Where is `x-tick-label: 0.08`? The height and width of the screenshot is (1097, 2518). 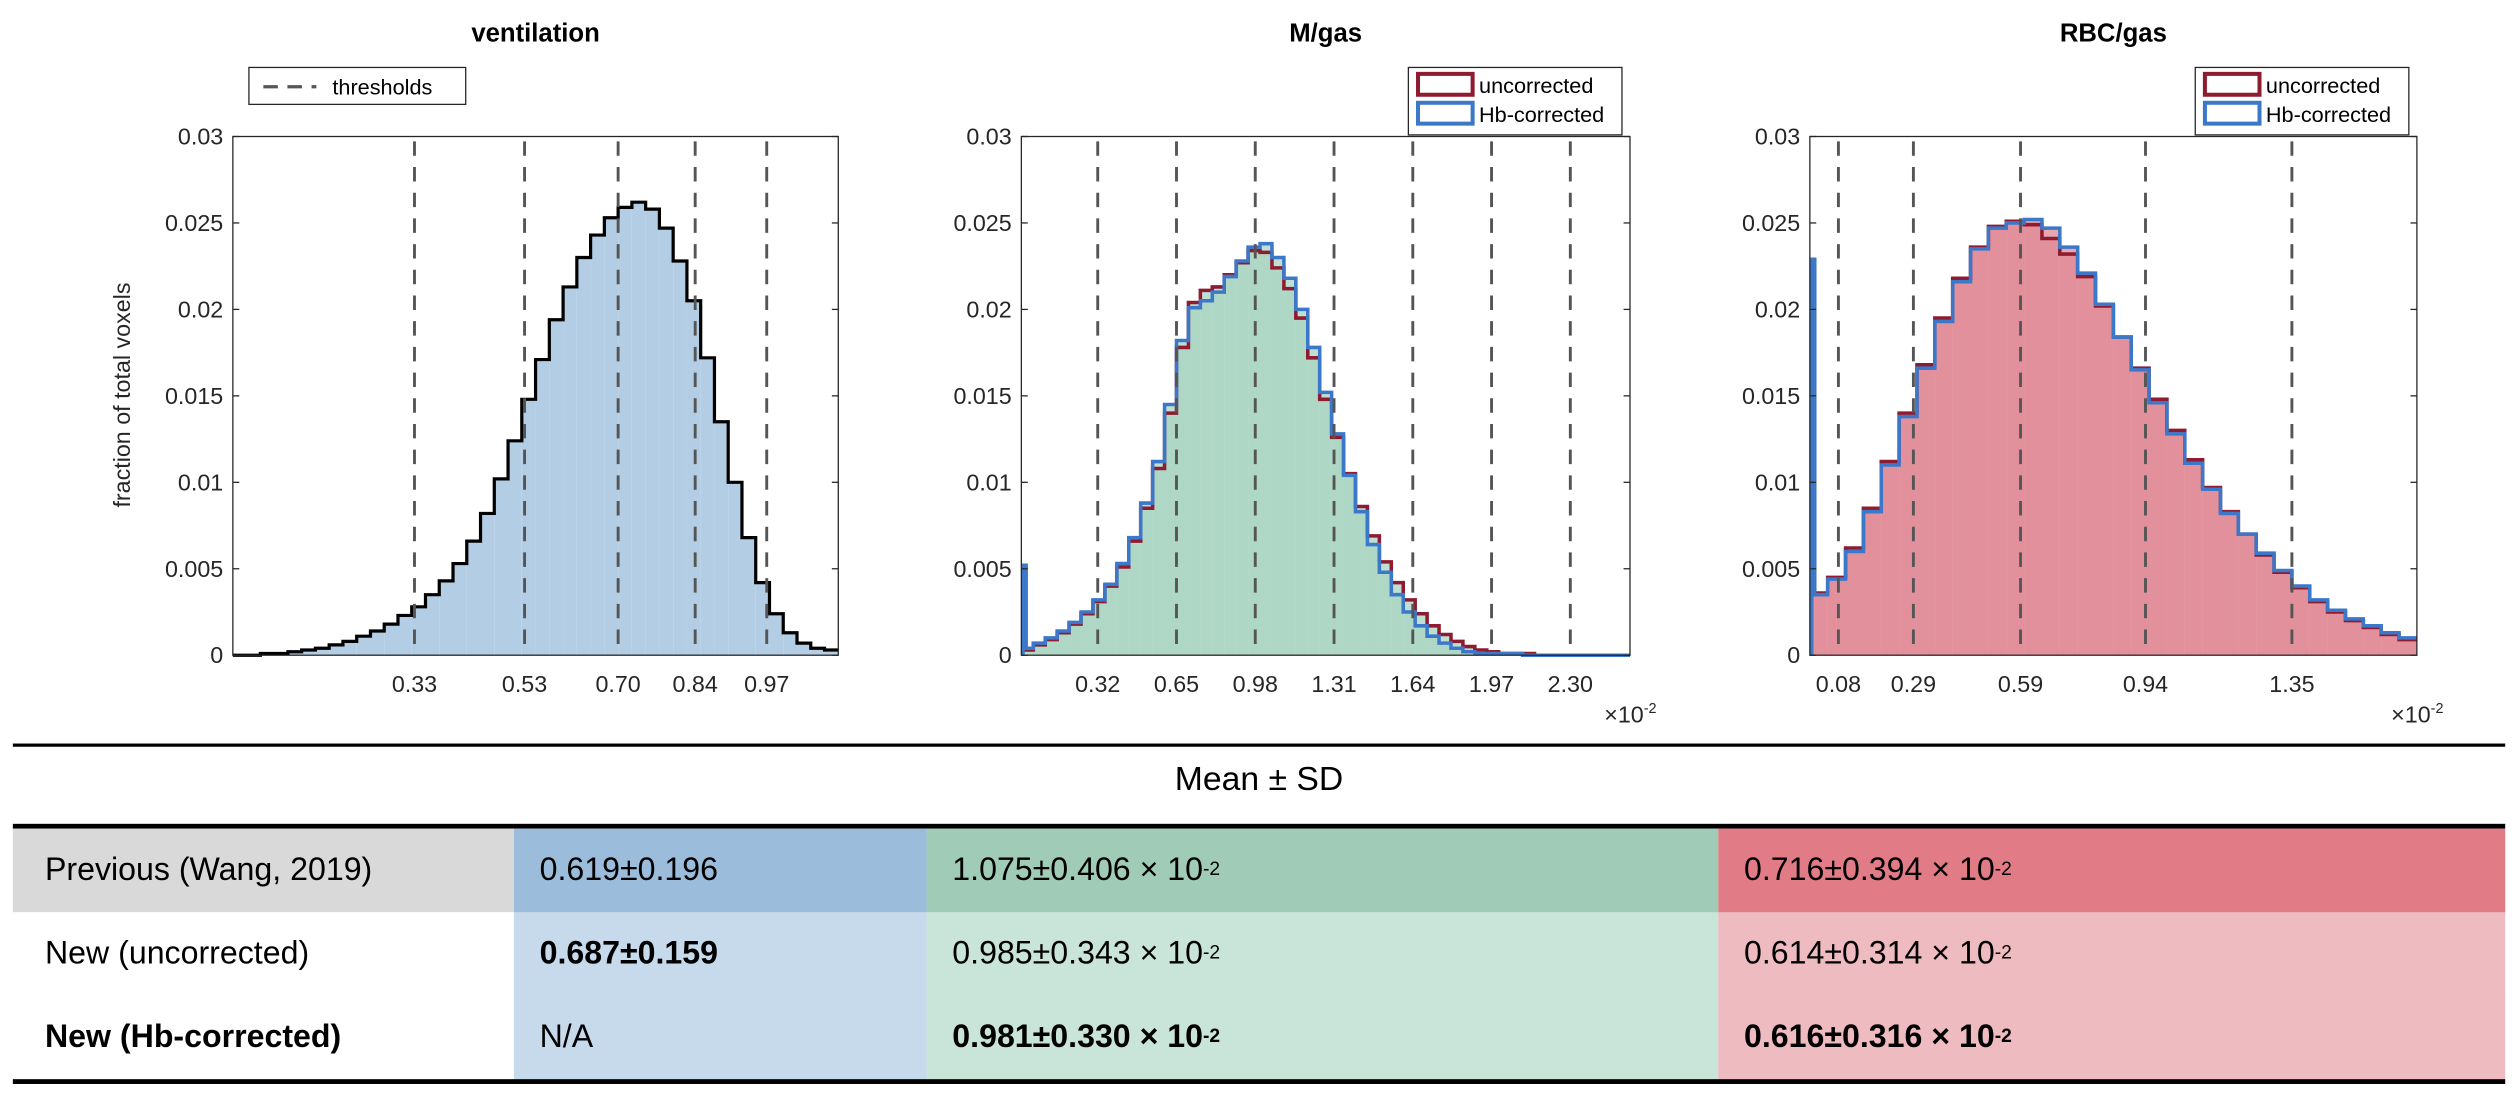
x-tick-label: 0.08 is located at coordinates (1838, 684).